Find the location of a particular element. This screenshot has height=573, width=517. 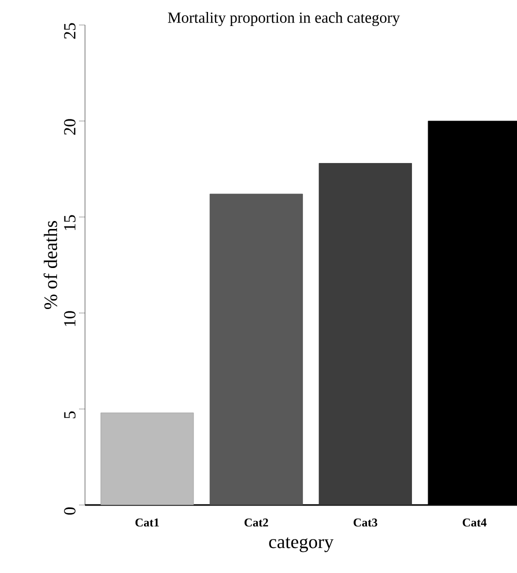

x-tick-label: Cat3 is located at coordinates (366, 522).